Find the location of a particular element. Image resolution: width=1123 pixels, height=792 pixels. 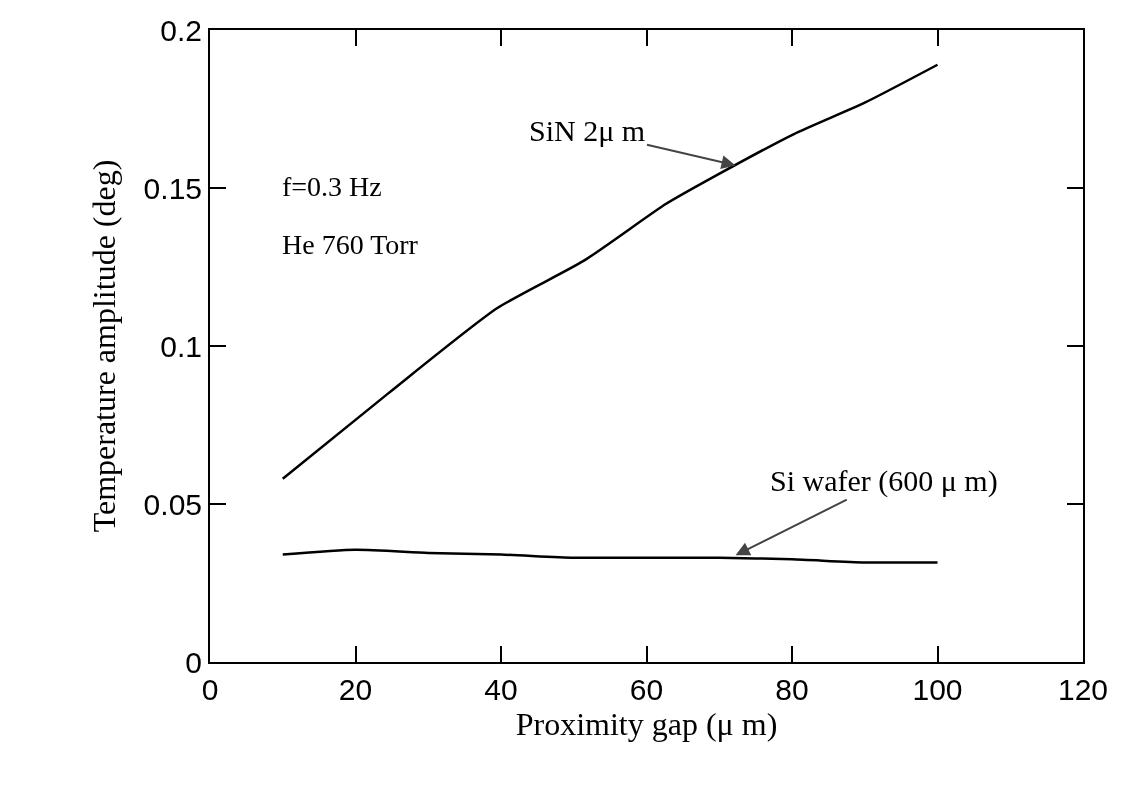

x-tick-label: 40 is located at coordinates (501, 689).